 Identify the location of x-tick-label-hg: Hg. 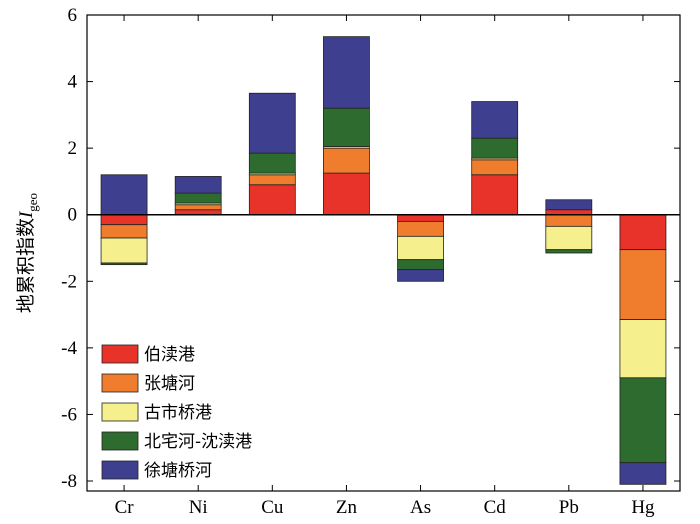
(643, 507).